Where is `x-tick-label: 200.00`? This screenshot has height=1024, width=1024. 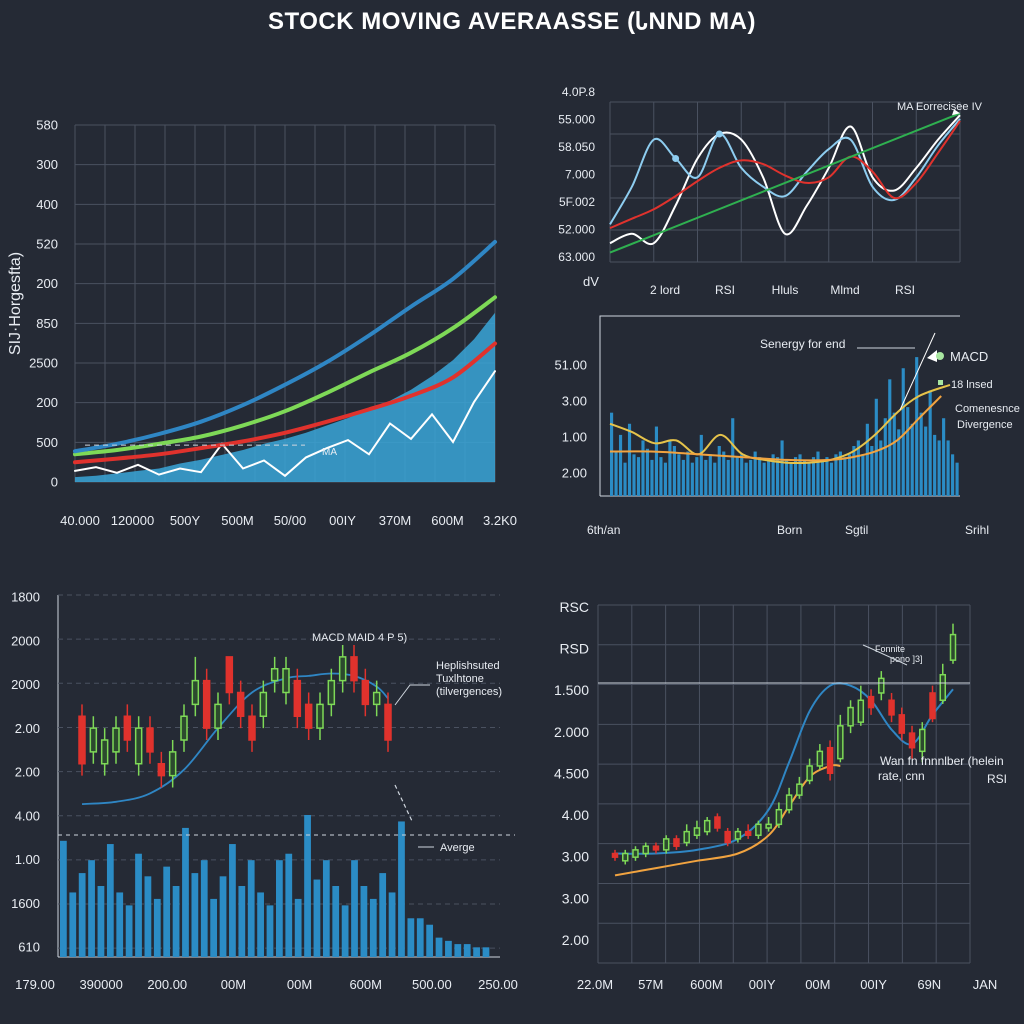
x-tick-label: 200.00 is located at coordinates (167, 984).